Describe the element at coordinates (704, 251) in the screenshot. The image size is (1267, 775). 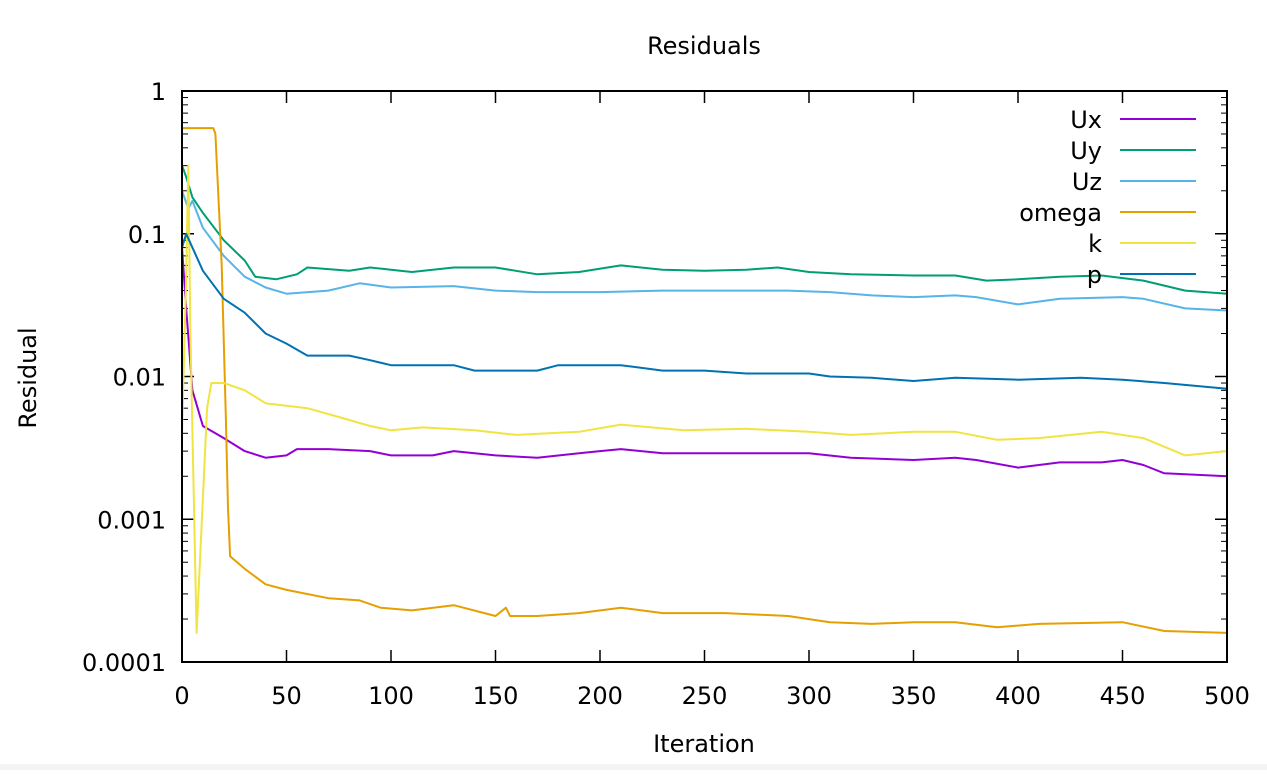
I see `series-line-Uz` at that location.